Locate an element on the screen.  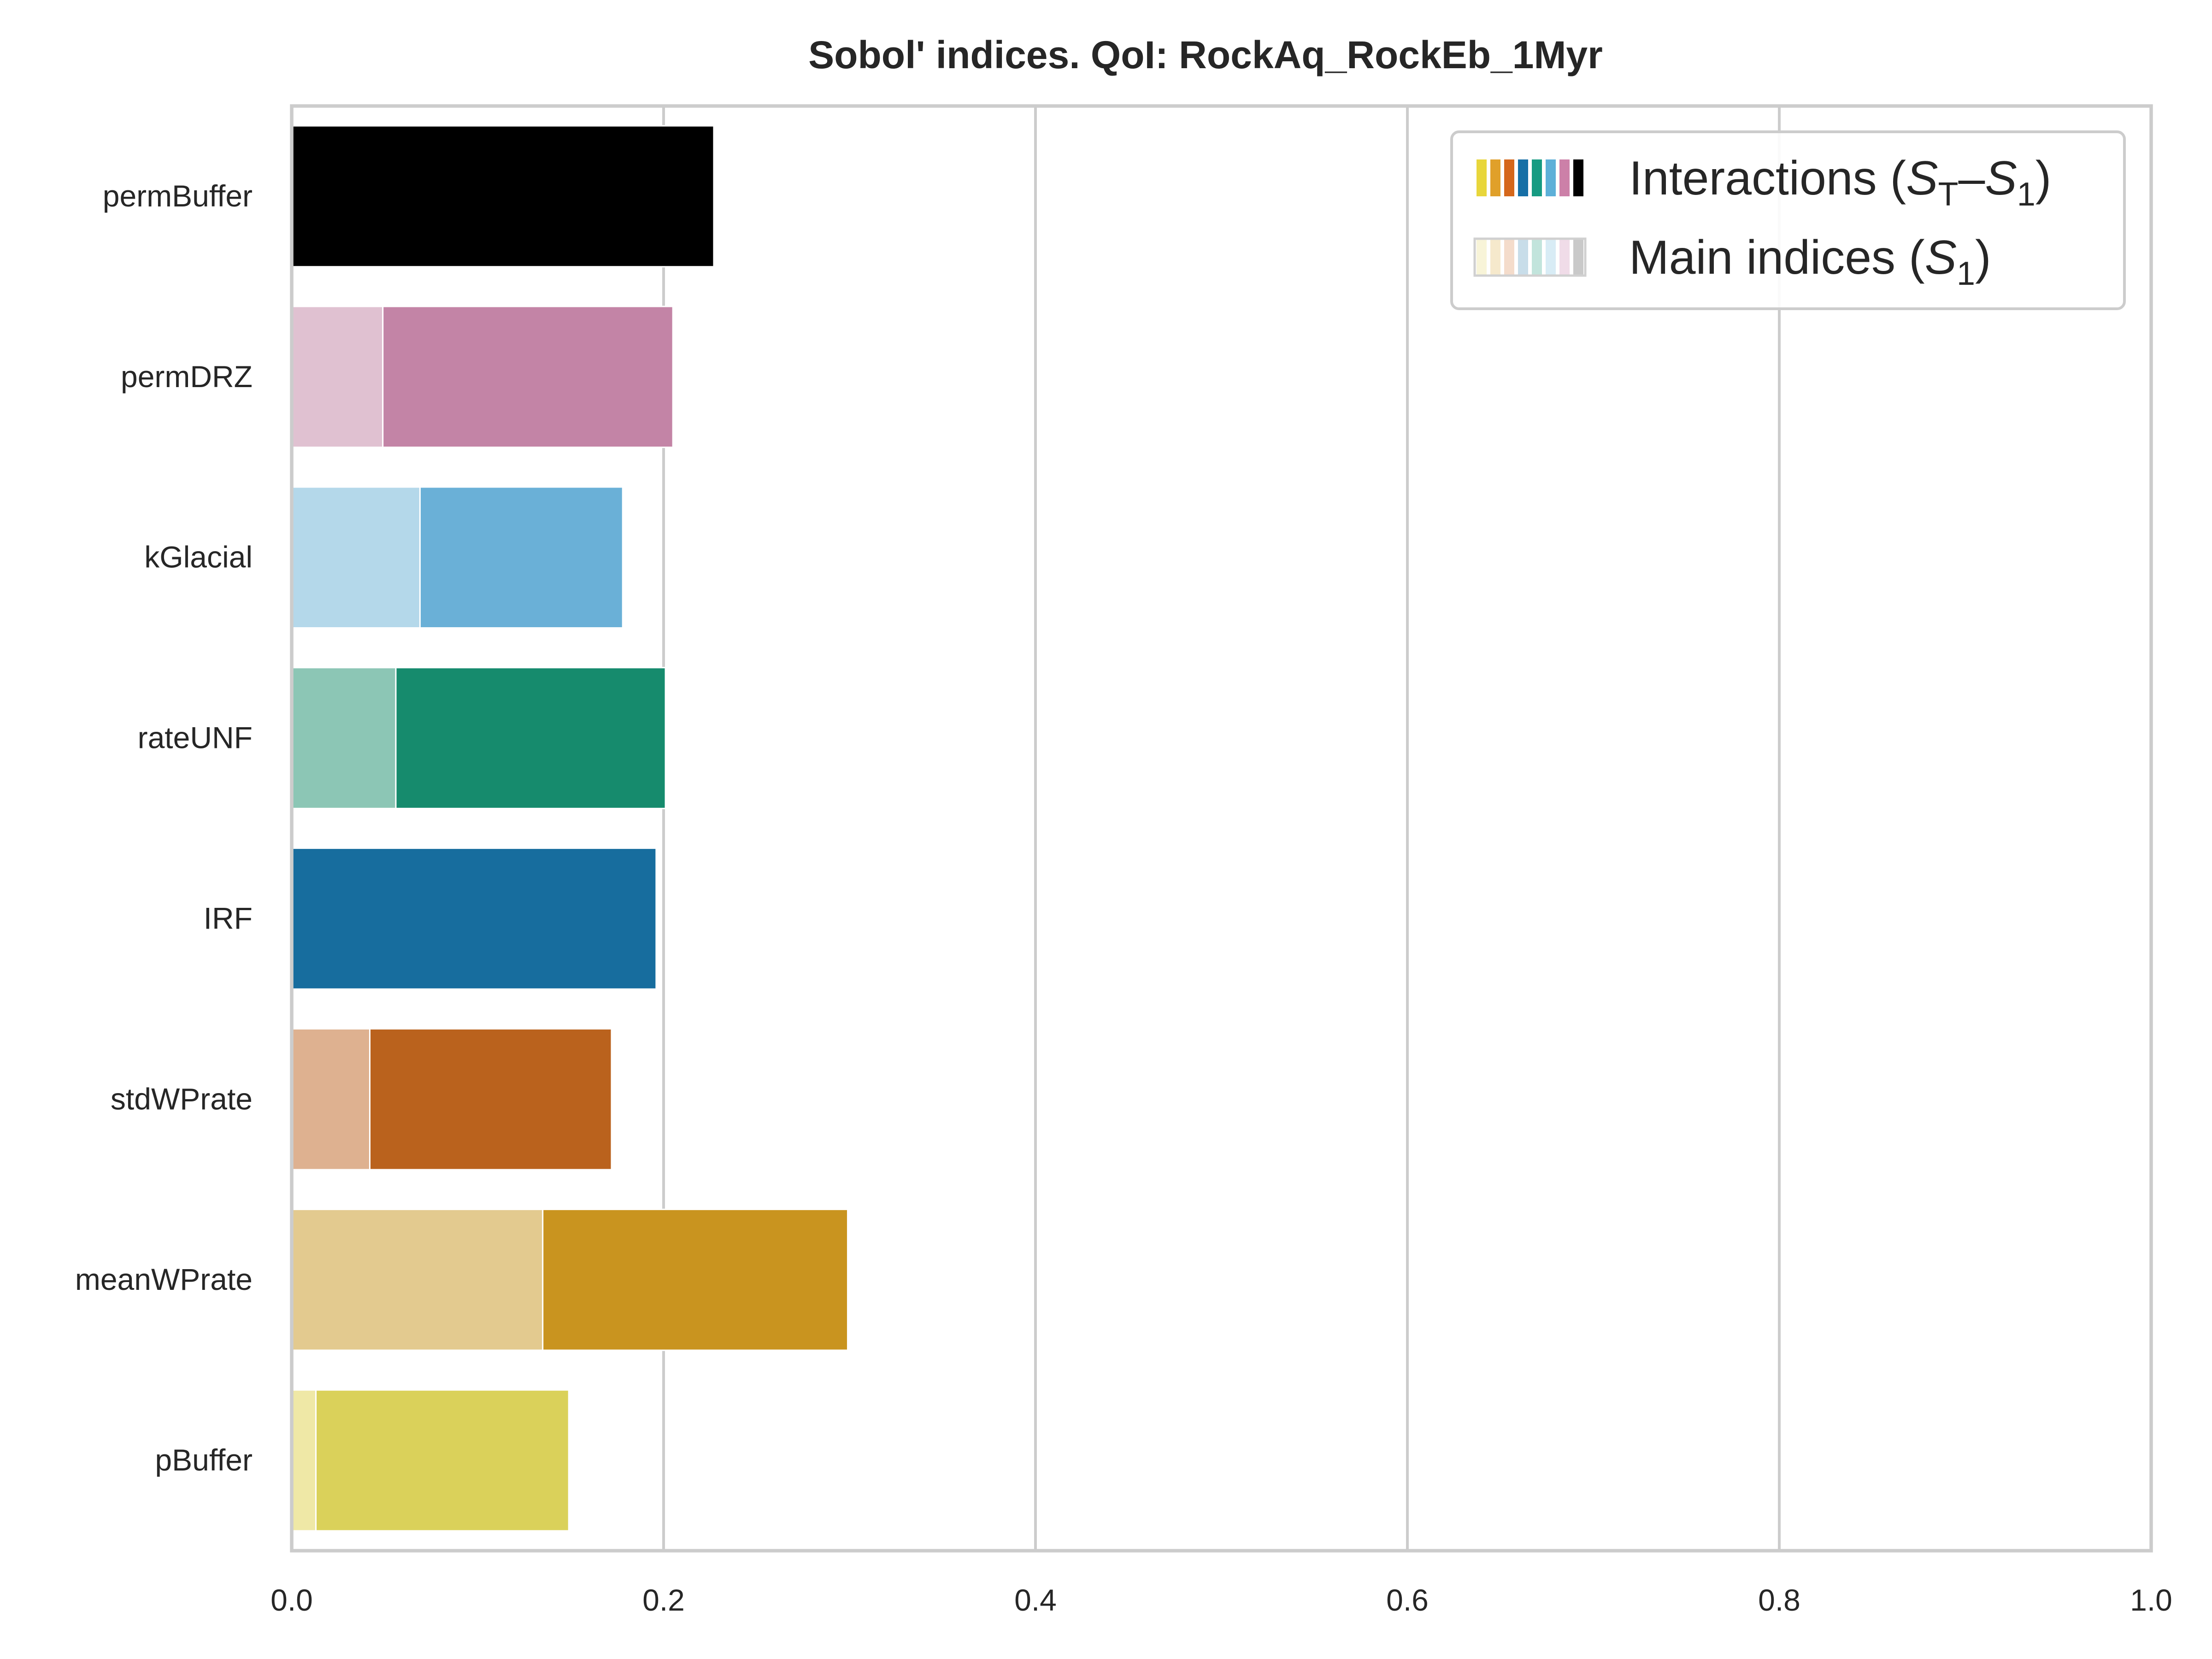
legend-text-part: T is located at coordinates (1948, 194).